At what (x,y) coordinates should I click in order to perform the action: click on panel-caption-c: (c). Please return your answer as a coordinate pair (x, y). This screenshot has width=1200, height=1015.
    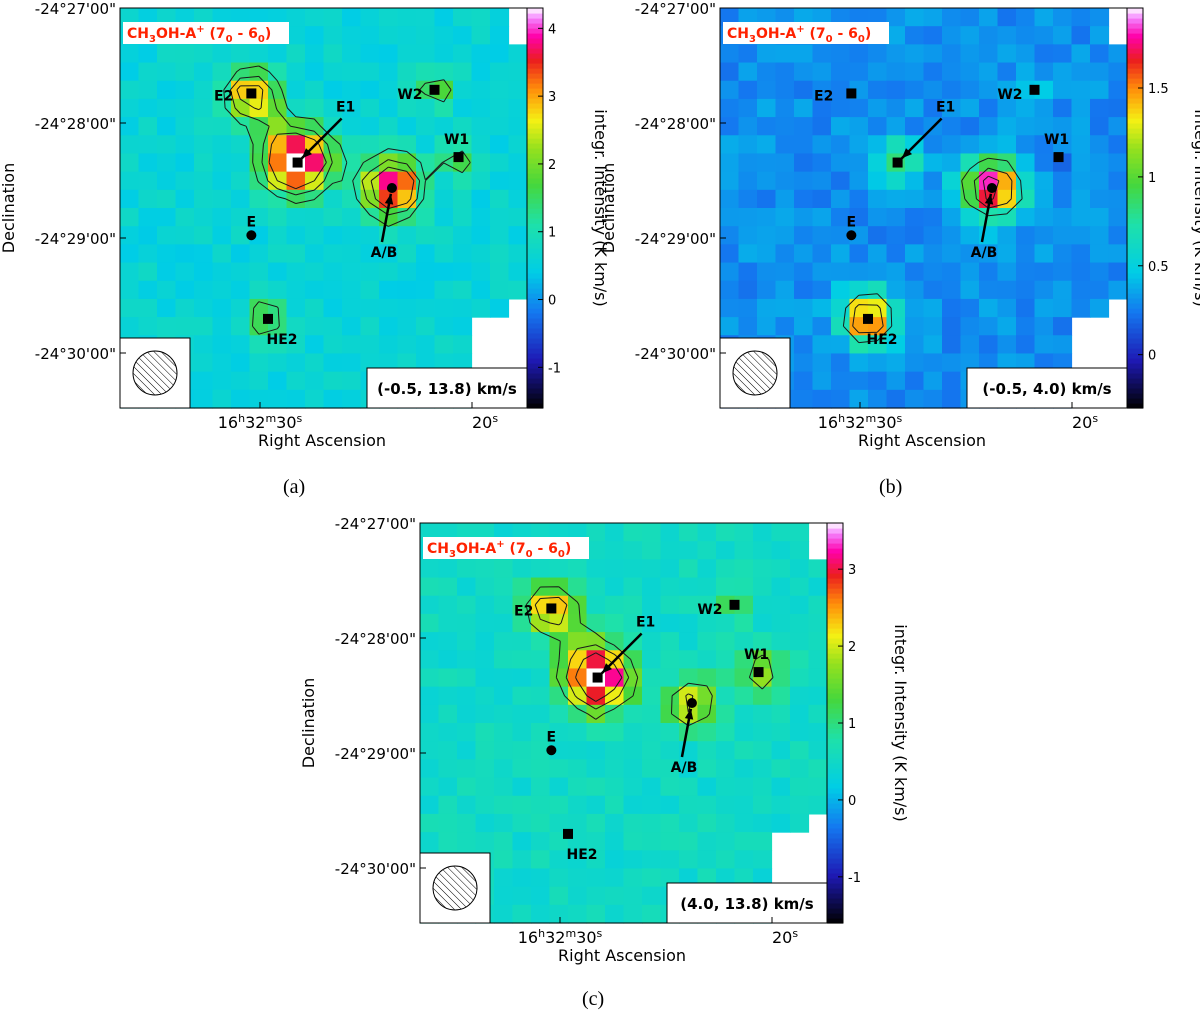
    Looking at the image, I should click on (593, 999).